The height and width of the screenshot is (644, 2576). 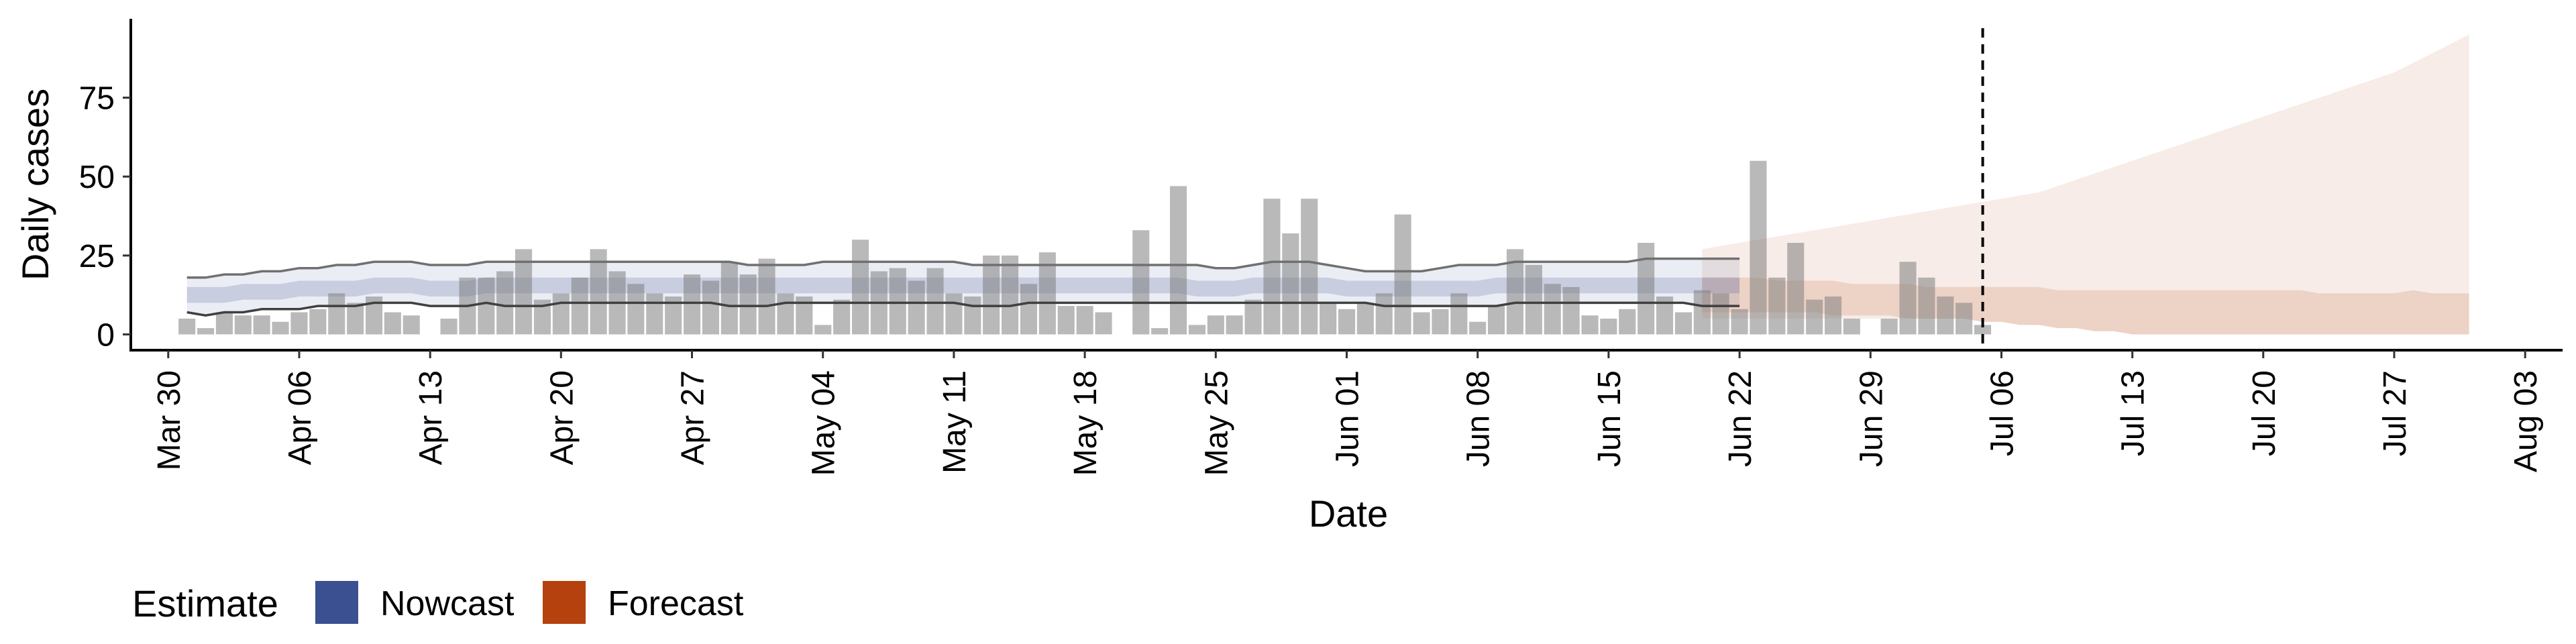 I want to click on legend-label-nowcast: Nowcast, so click(x=447, y=603).